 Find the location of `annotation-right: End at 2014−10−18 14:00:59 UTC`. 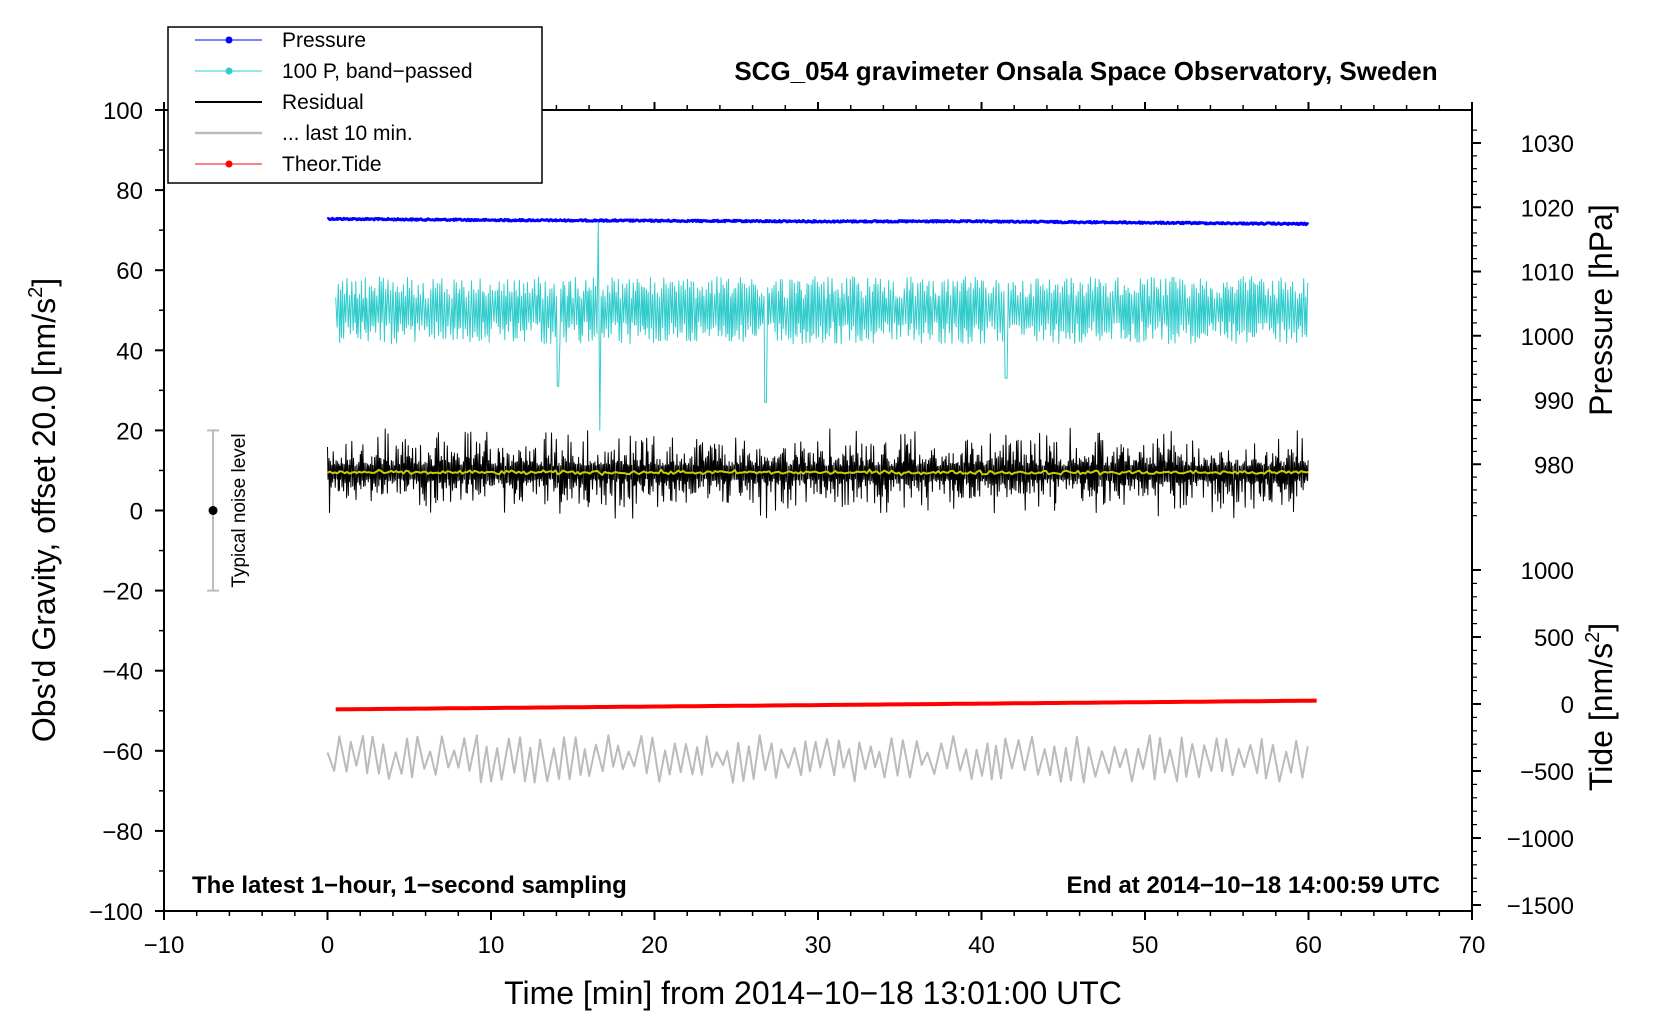

annotation-right: End at 2014−10−18 14:00:59 UTC is located at coordinates (1253, 885).